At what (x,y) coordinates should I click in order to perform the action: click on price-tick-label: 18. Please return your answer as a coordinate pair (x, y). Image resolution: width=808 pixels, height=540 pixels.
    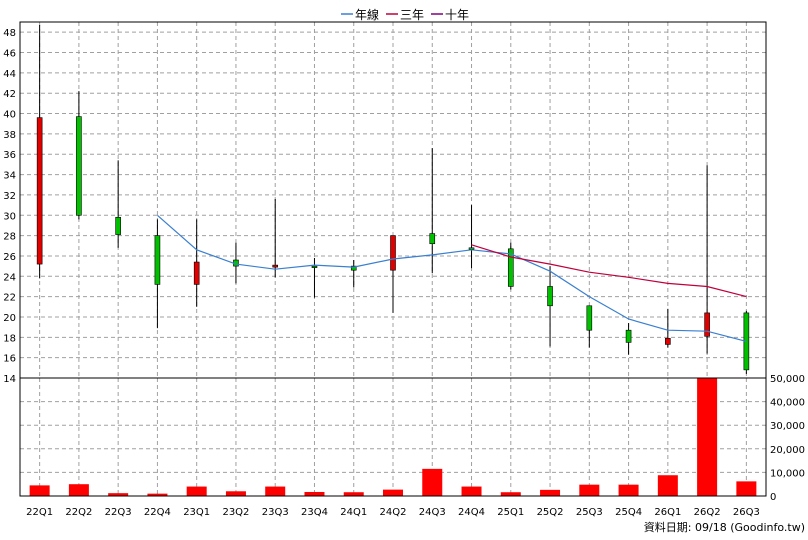
    Looking at the image, I should click on (9, 338).